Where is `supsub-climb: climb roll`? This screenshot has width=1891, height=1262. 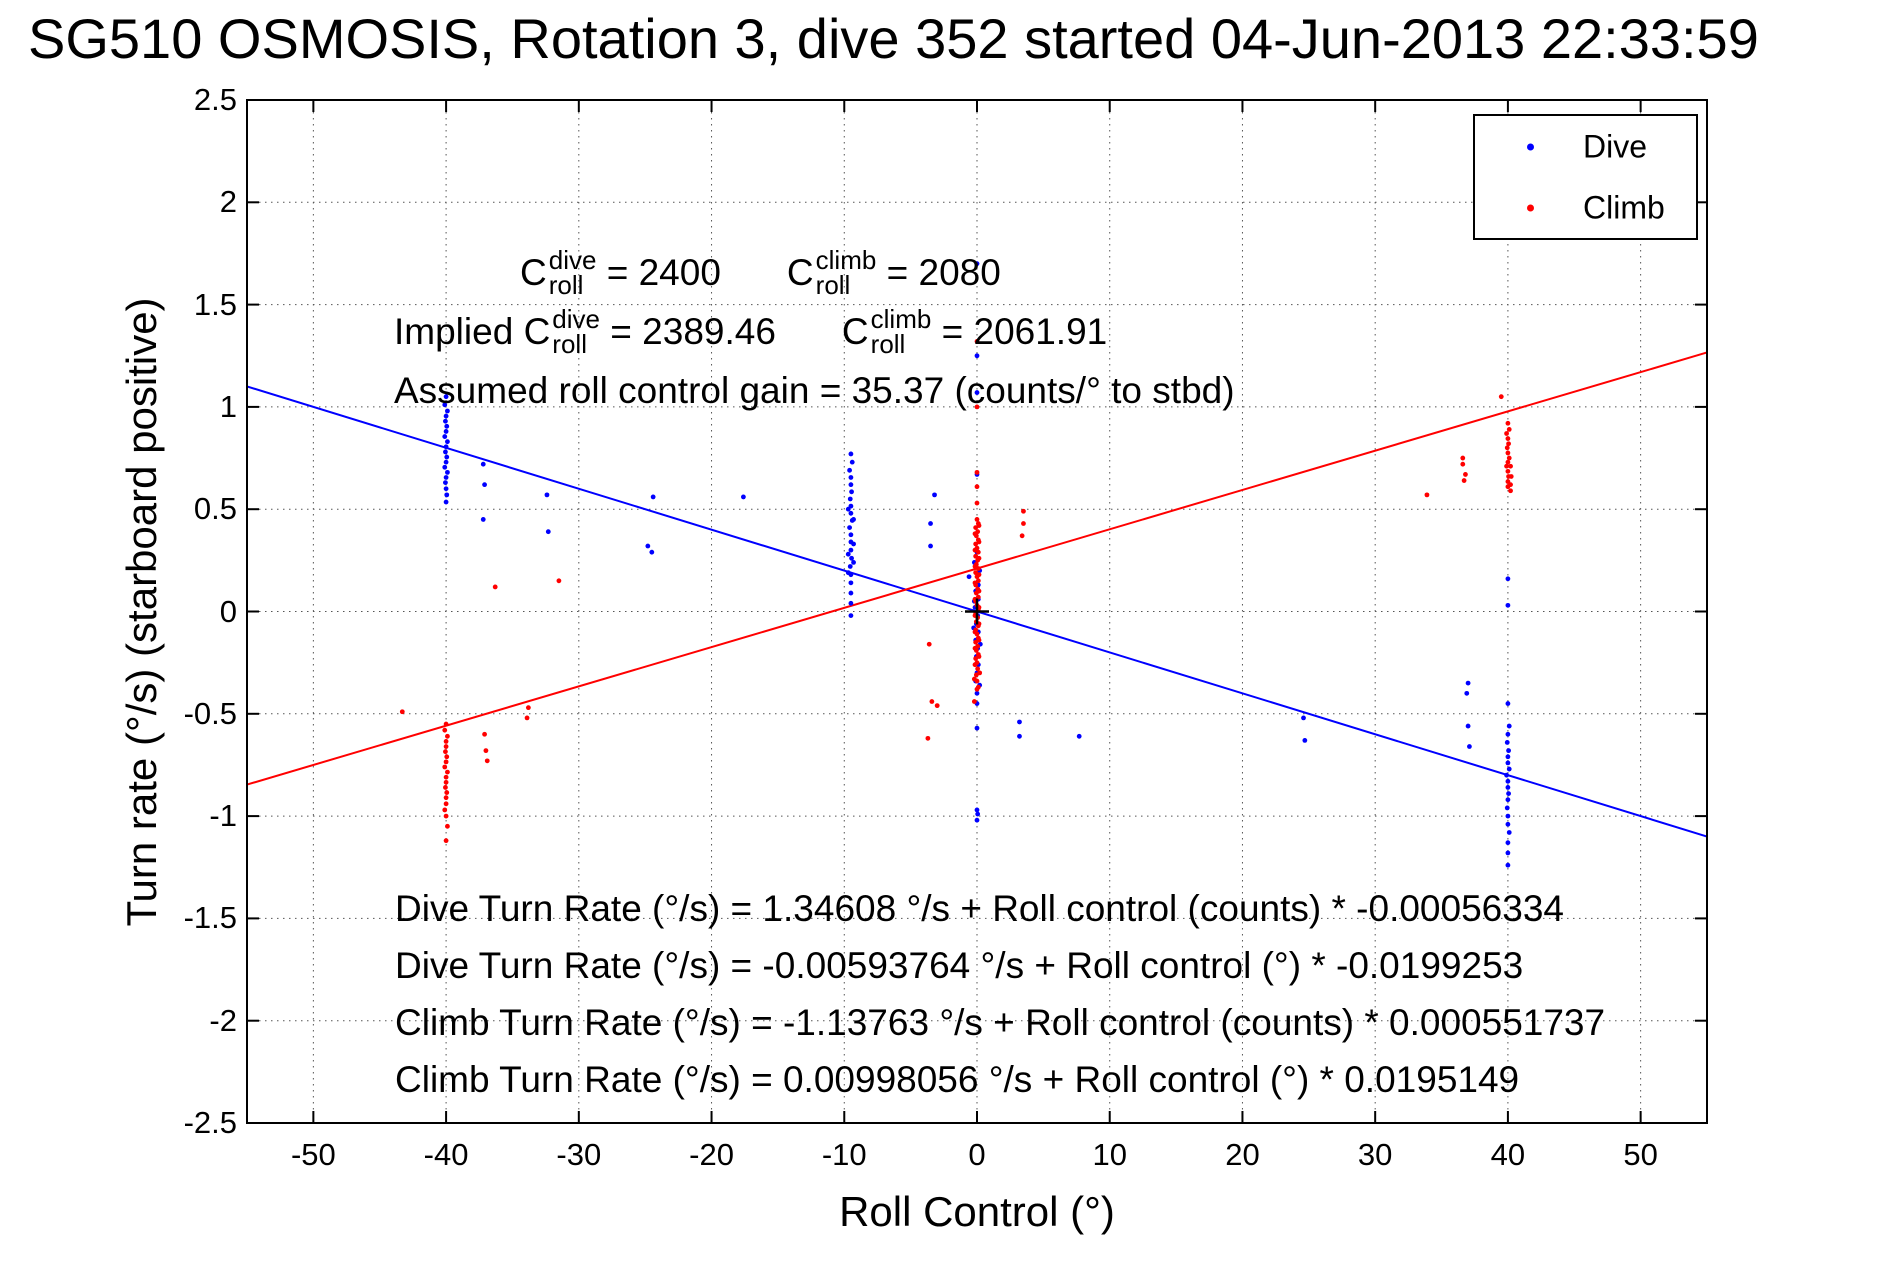 supsub-climb: climb roll is located at coordinates (901, 331).